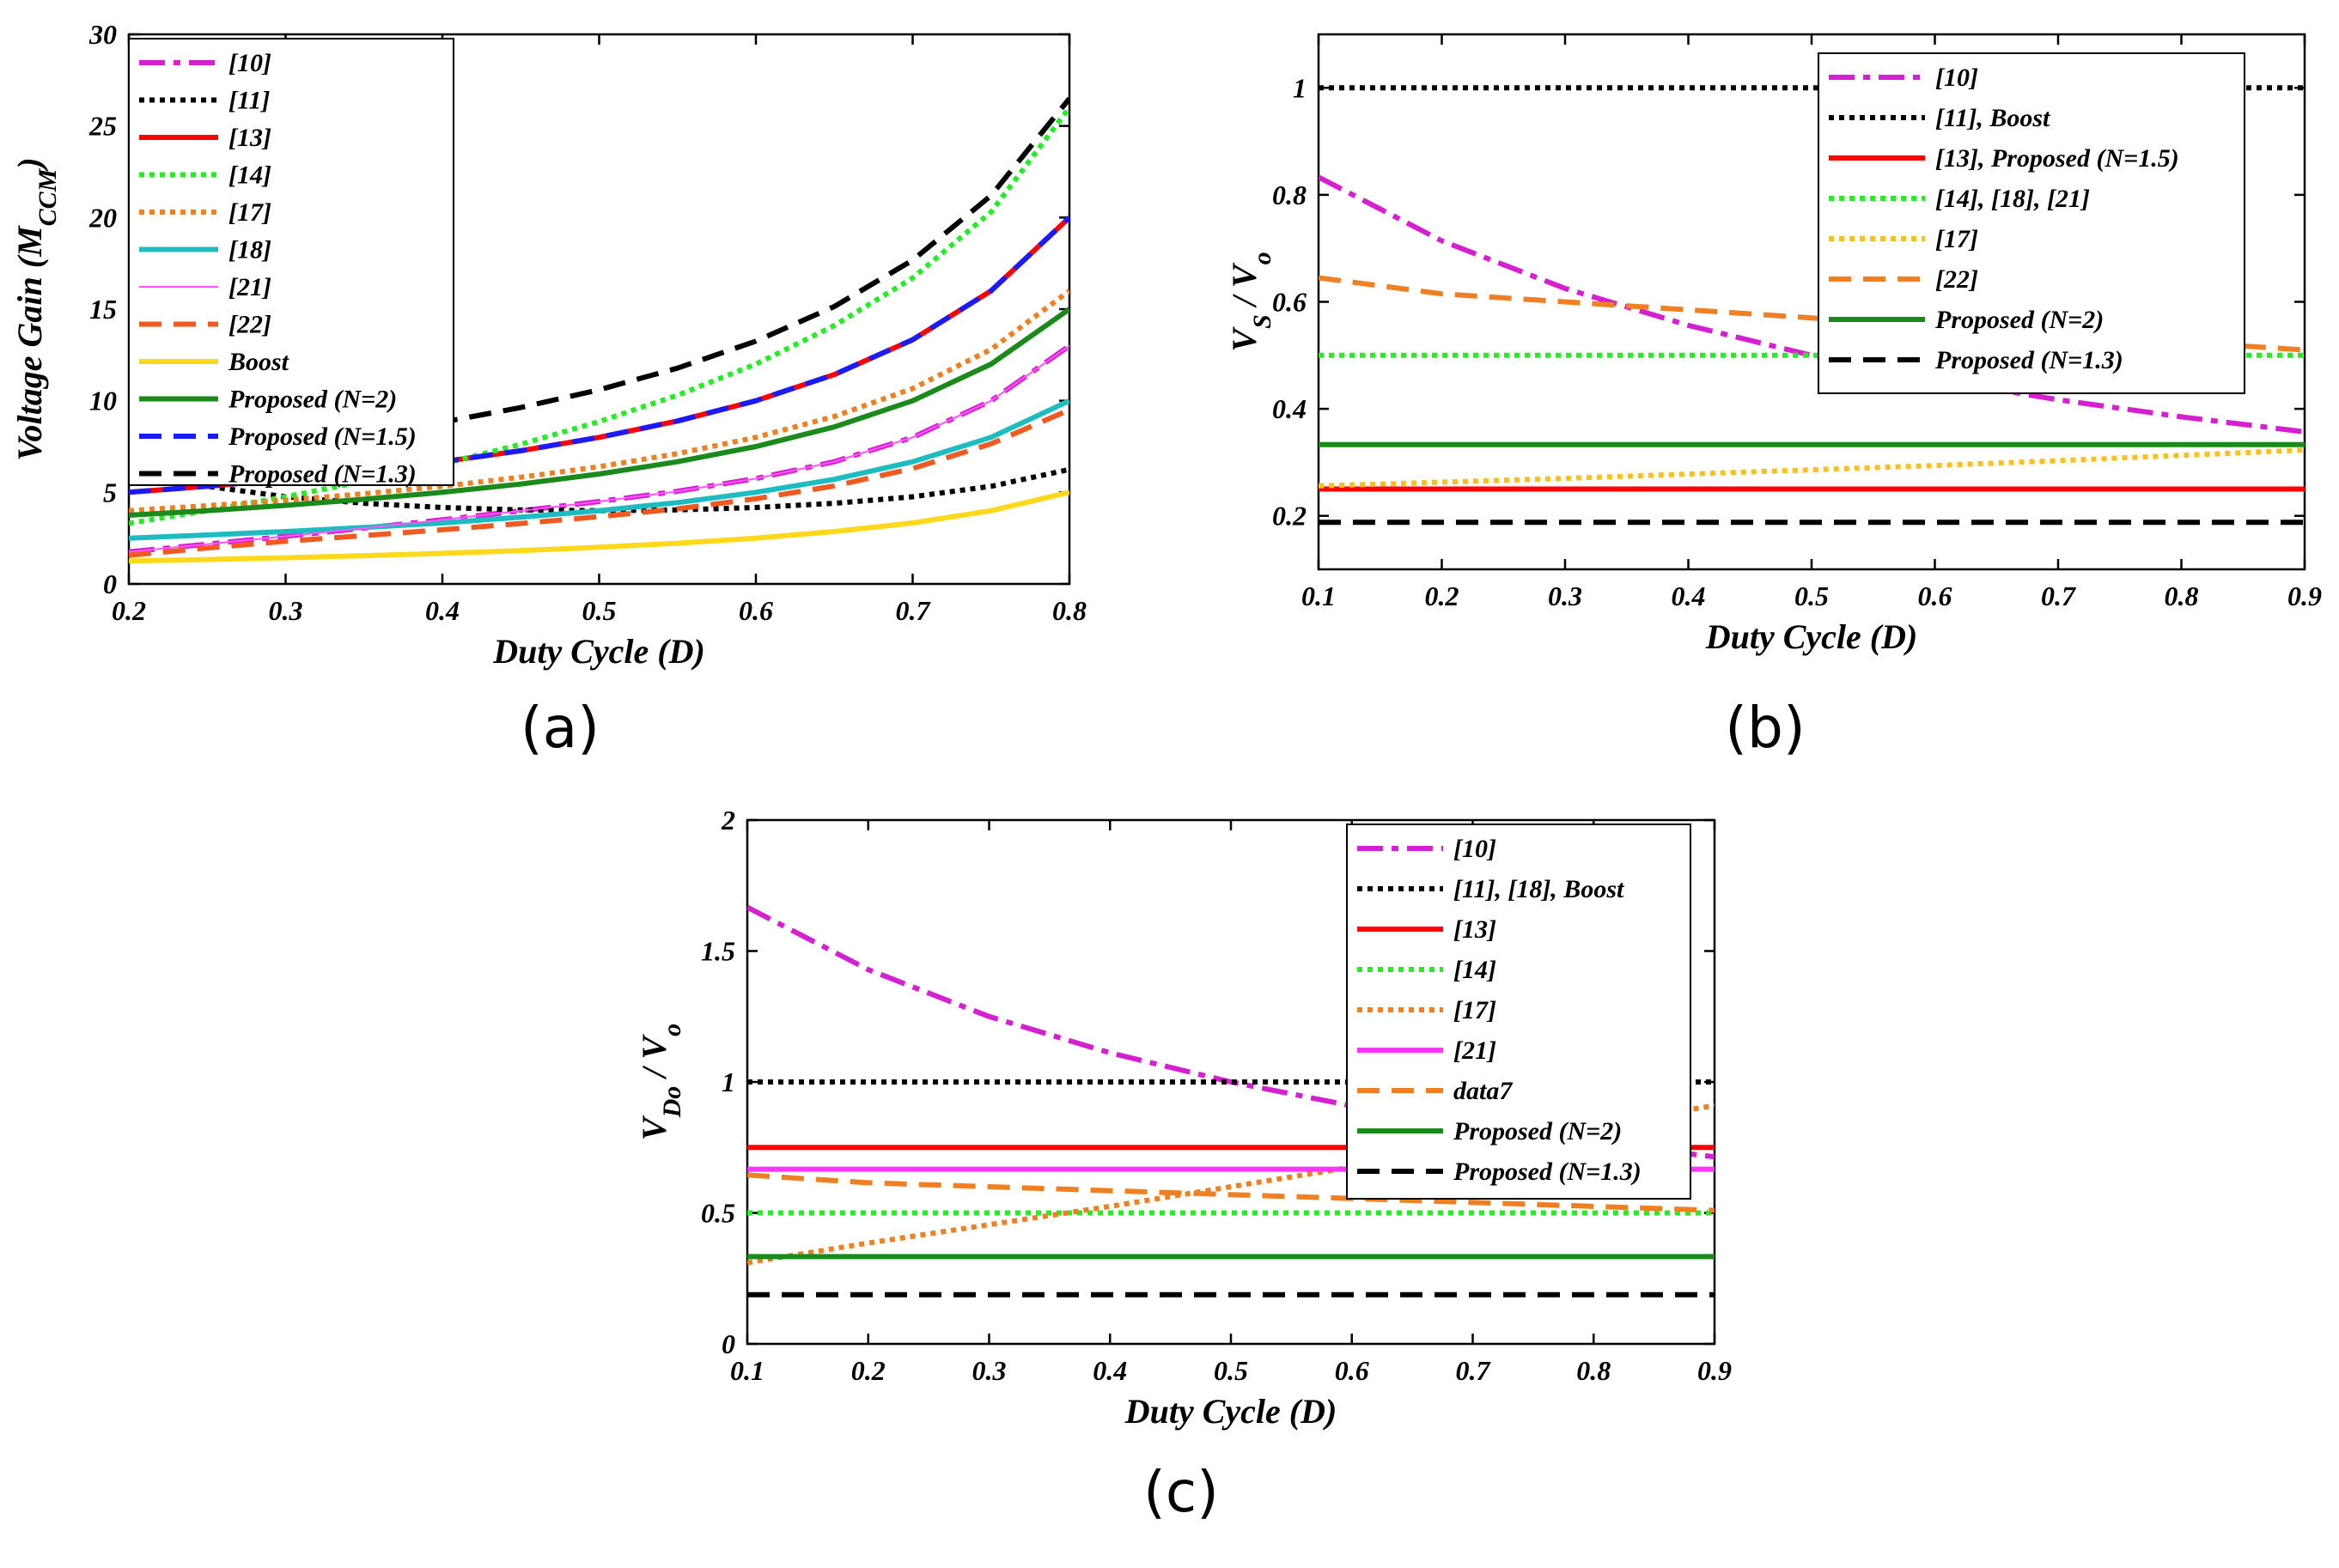 This screenshot has height=1568, width=2339. I want to click on y-tick-label: 0.6, so click(1289, 302).